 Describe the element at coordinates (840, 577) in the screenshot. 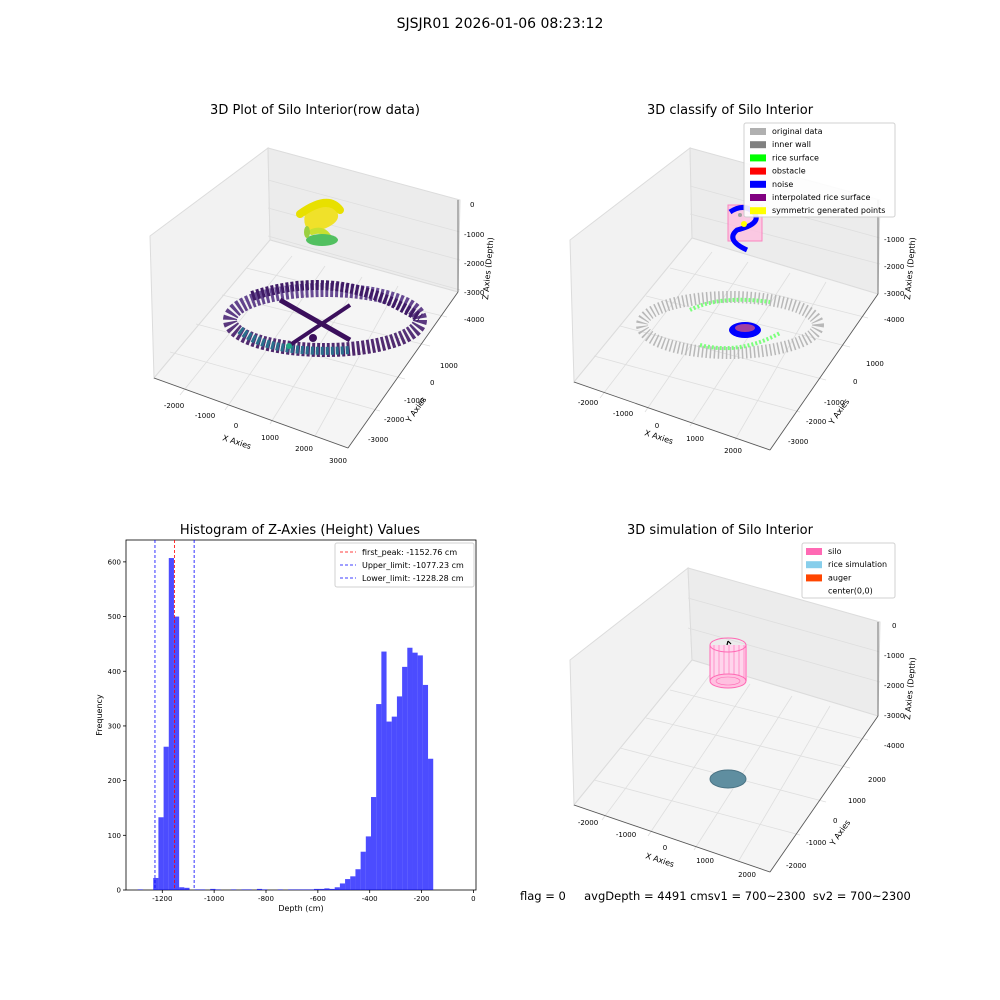

I see `legend-label: auger` at that location.